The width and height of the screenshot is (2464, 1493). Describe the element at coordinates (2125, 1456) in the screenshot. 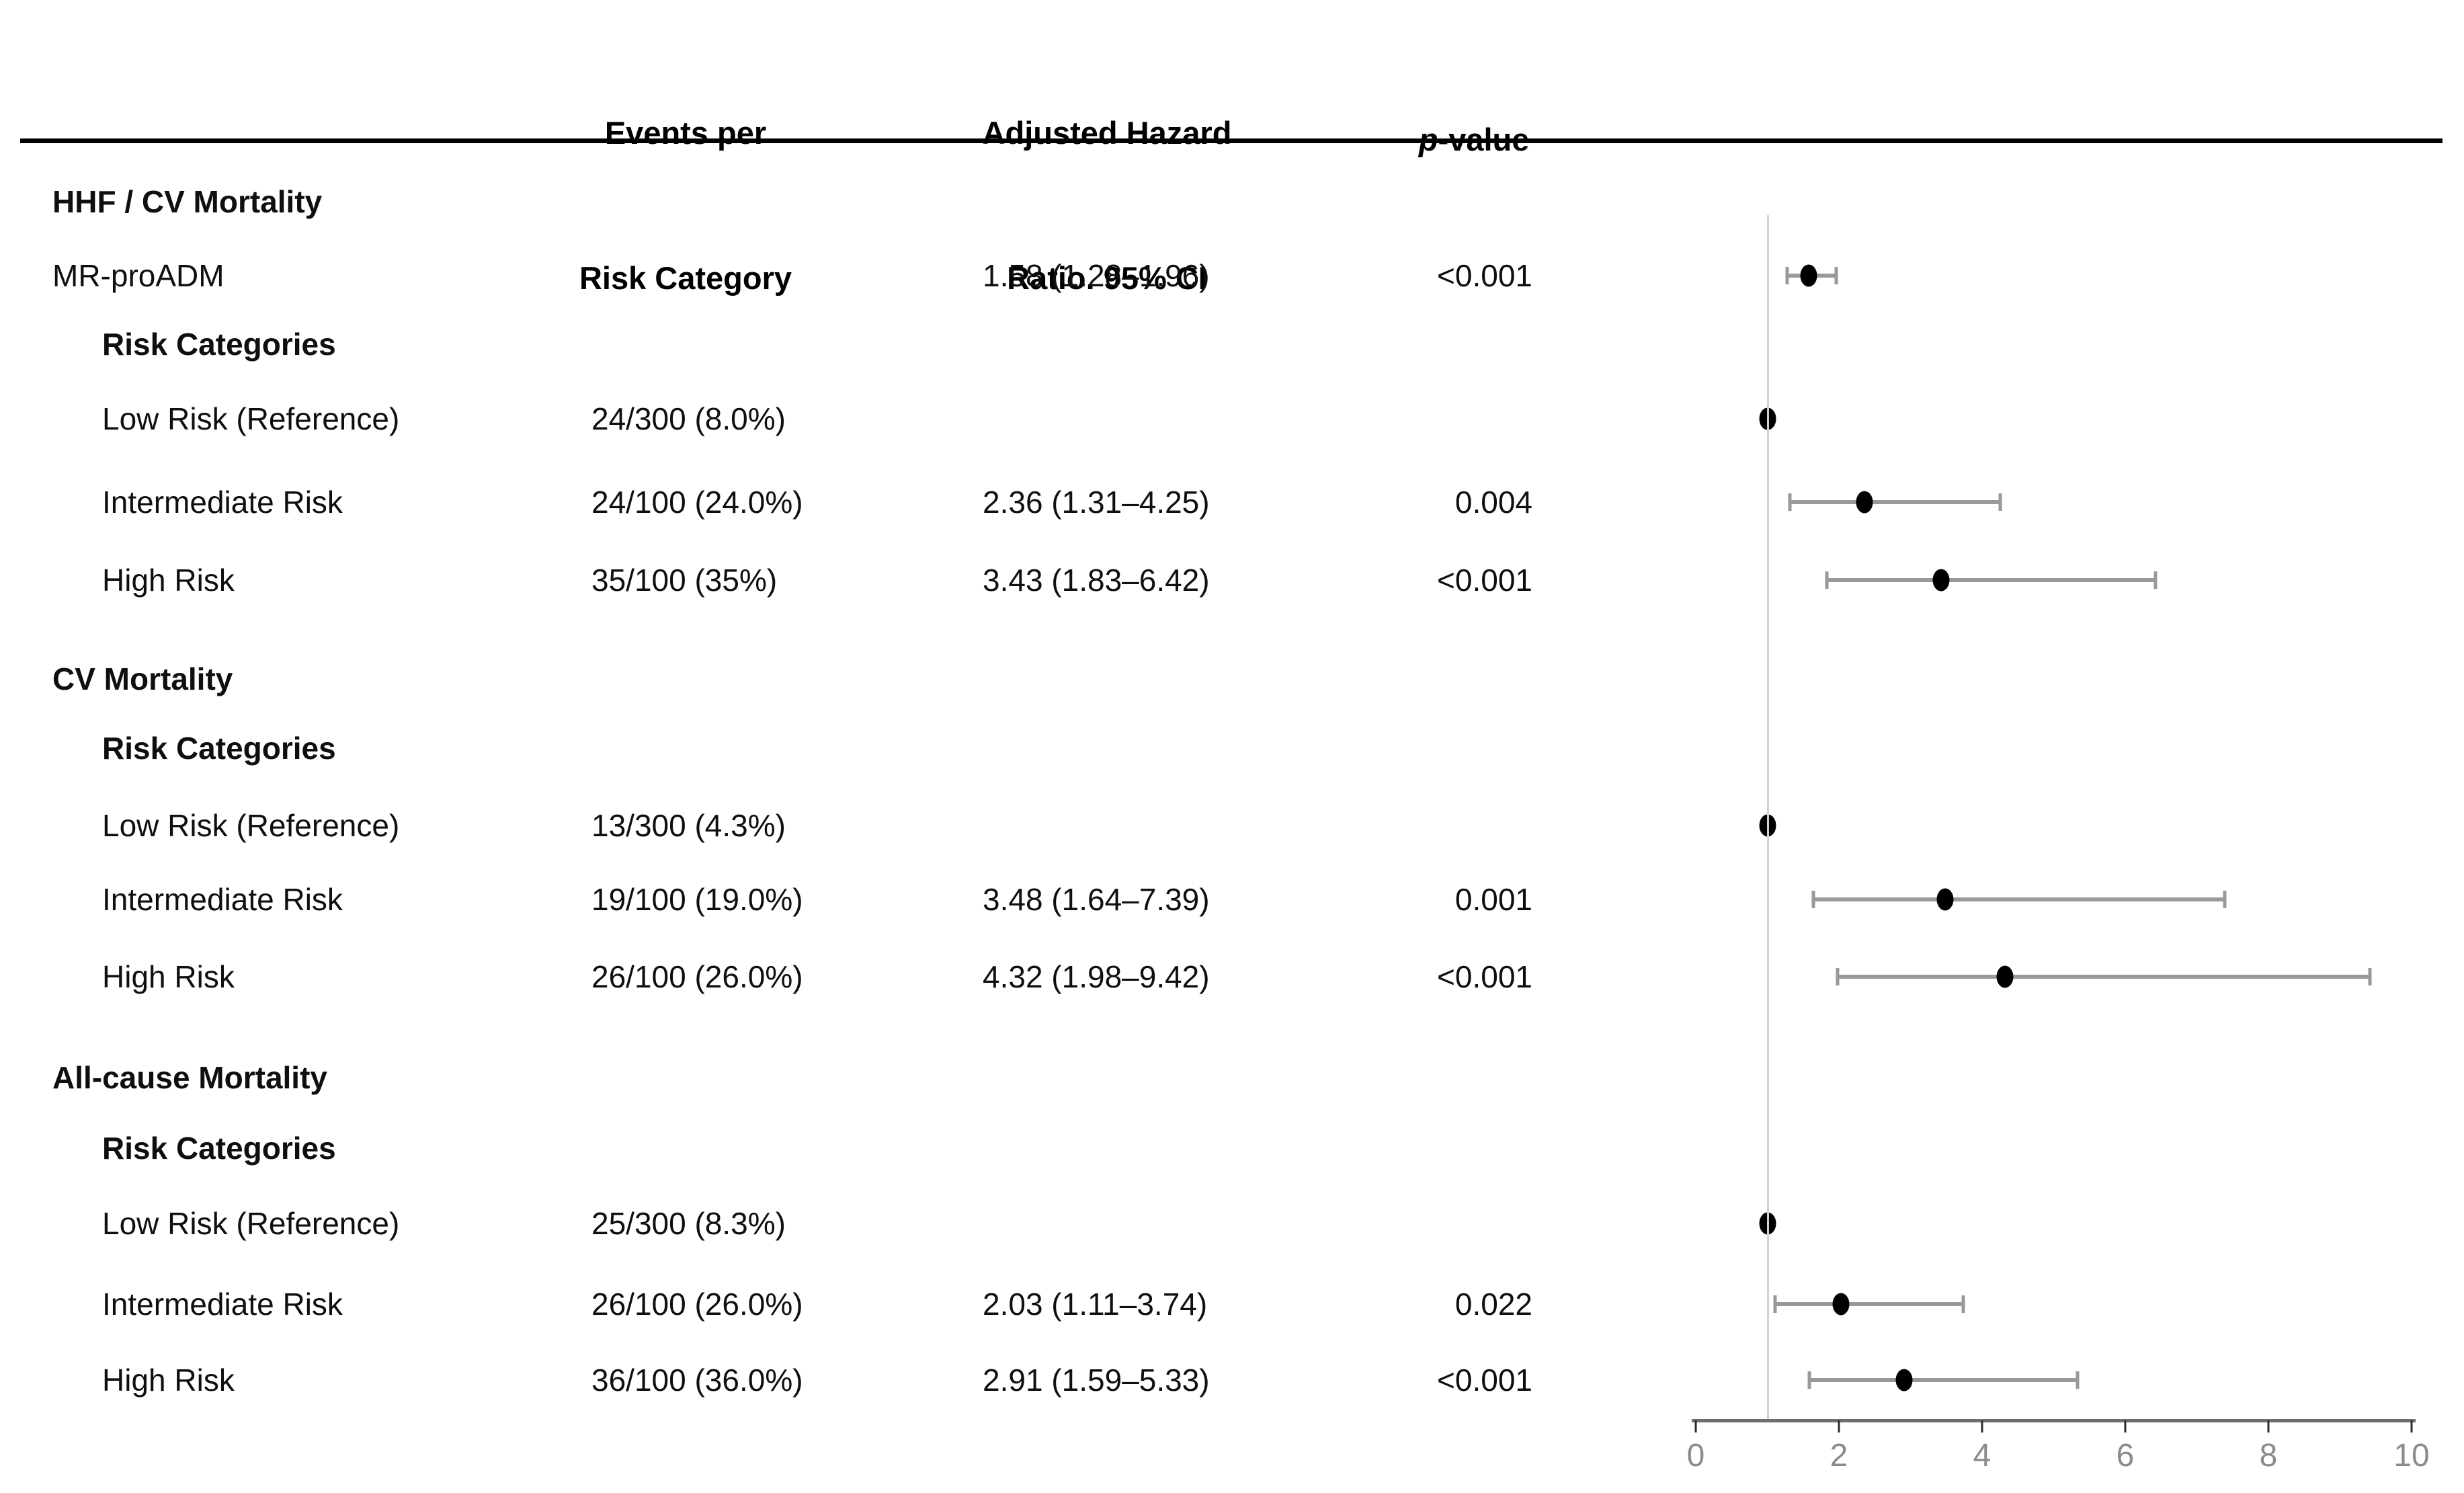

I see `x-tick-label: 6` at that location.